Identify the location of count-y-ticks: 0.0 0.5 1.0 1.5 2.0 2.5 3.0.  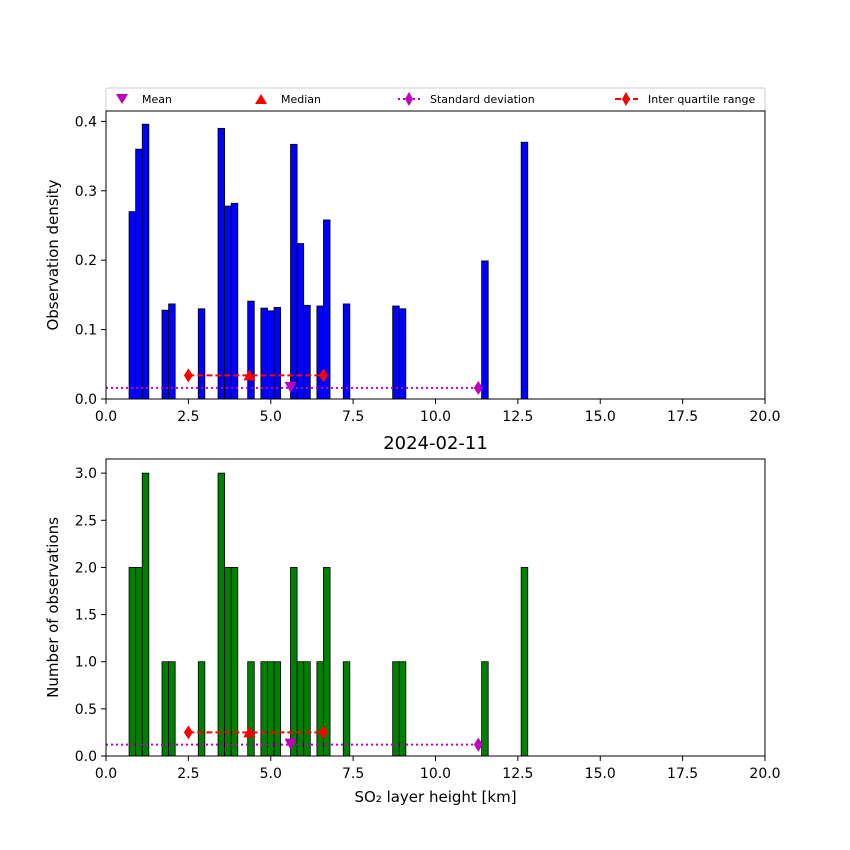
(90, 615).